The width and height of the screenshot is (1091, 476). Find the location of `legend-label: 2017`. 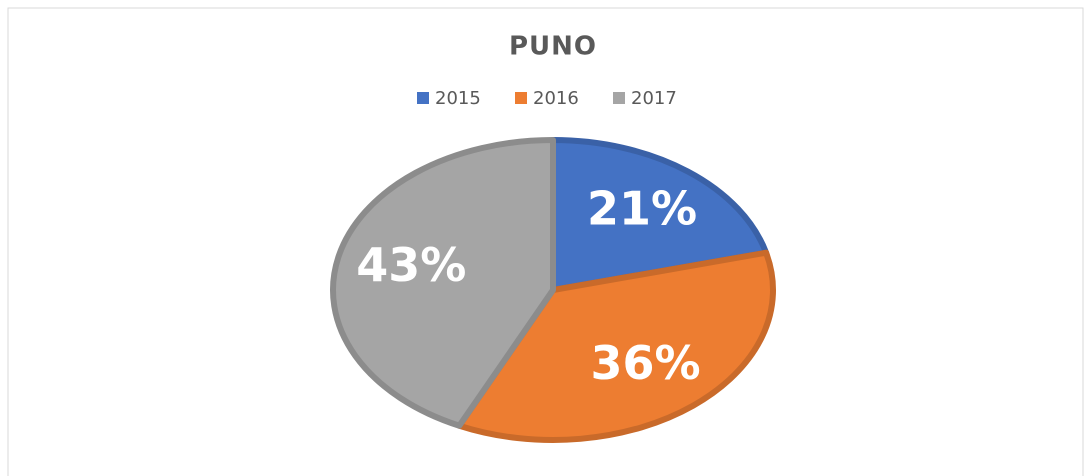

legend-label: 2017 is located at coordinates (654, 98).